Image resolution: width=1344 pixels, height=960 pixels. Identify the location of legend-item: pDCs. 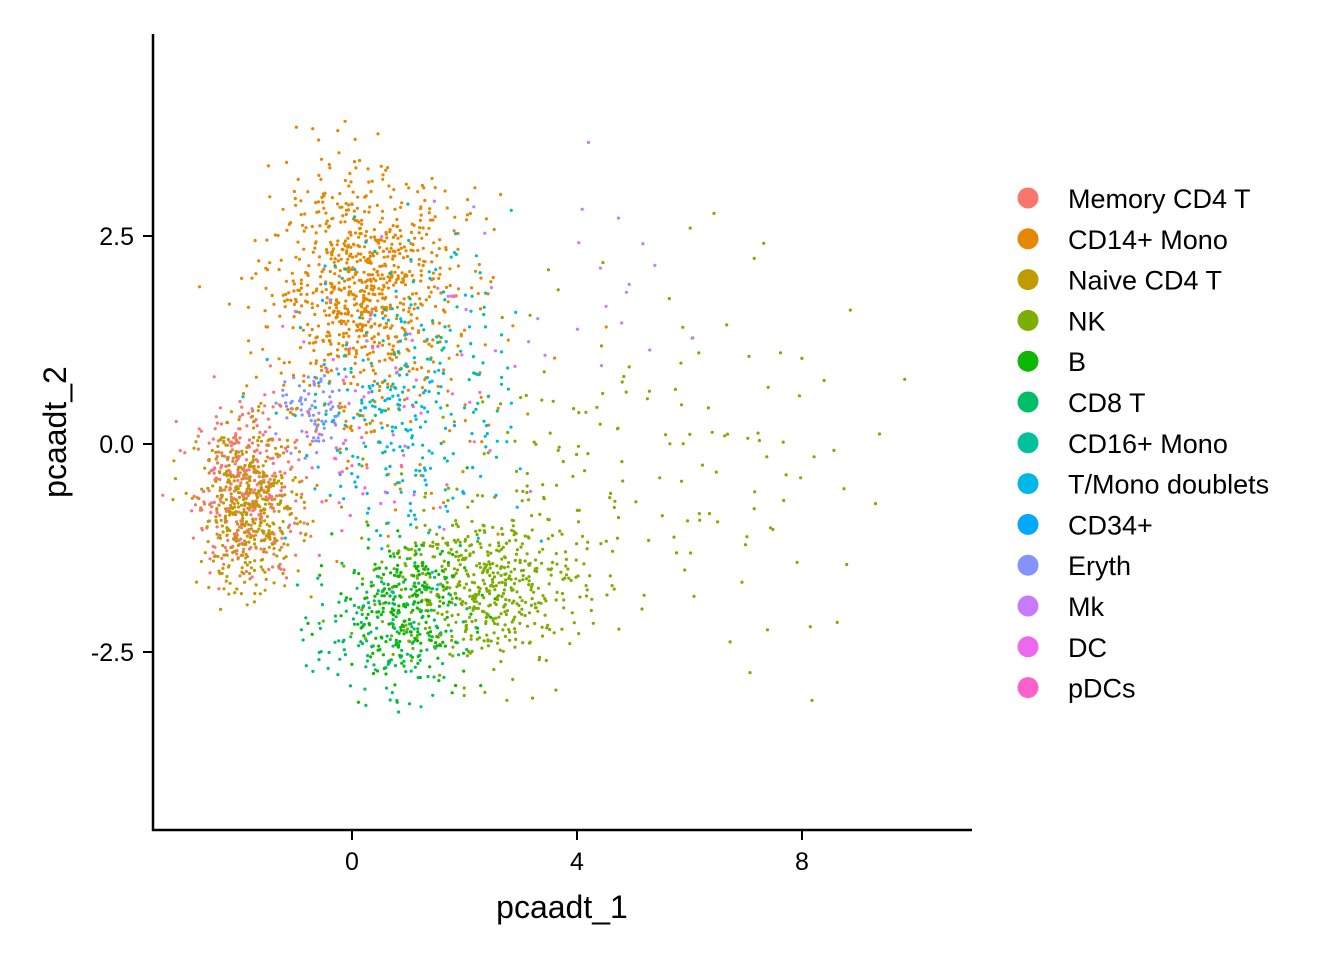
(1076, 689).